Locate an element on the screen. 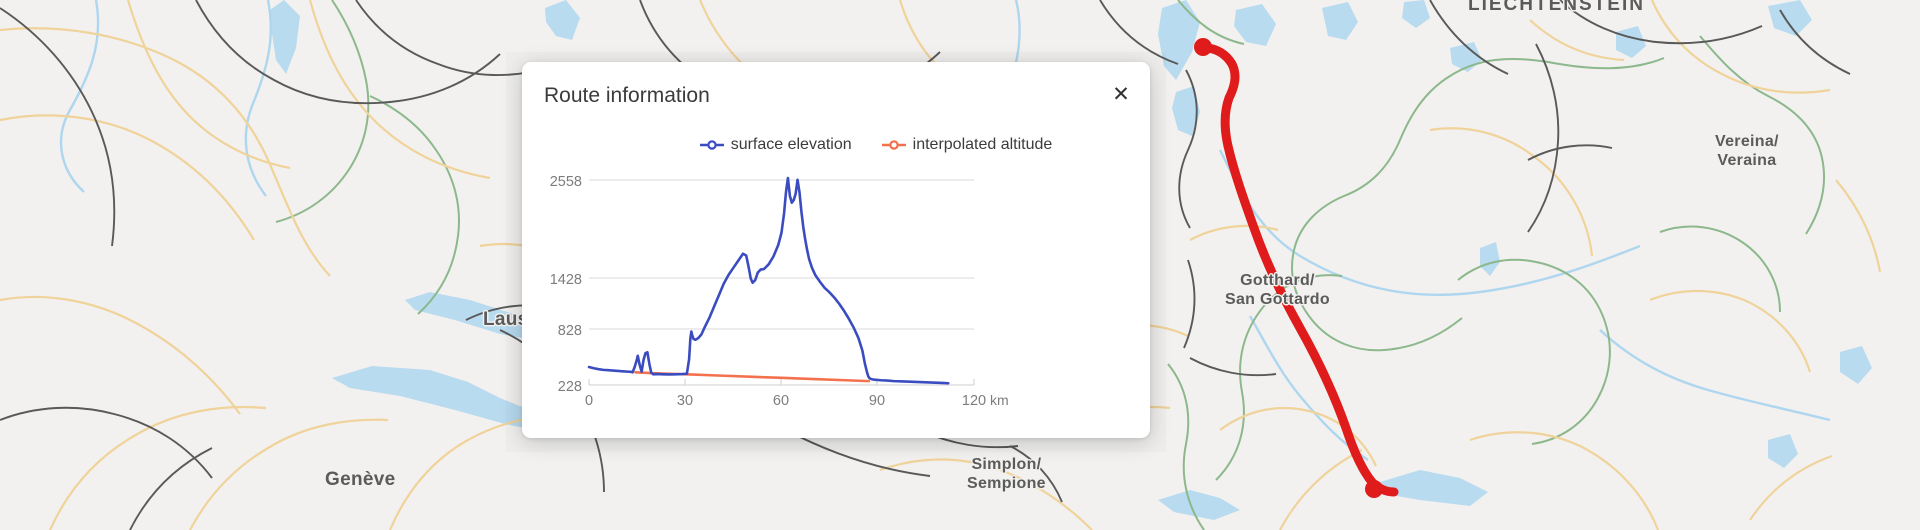 The width and height of the screenshot is (1920, 530). x-tick-label-90: 90 is located at coordinates (877, 399).